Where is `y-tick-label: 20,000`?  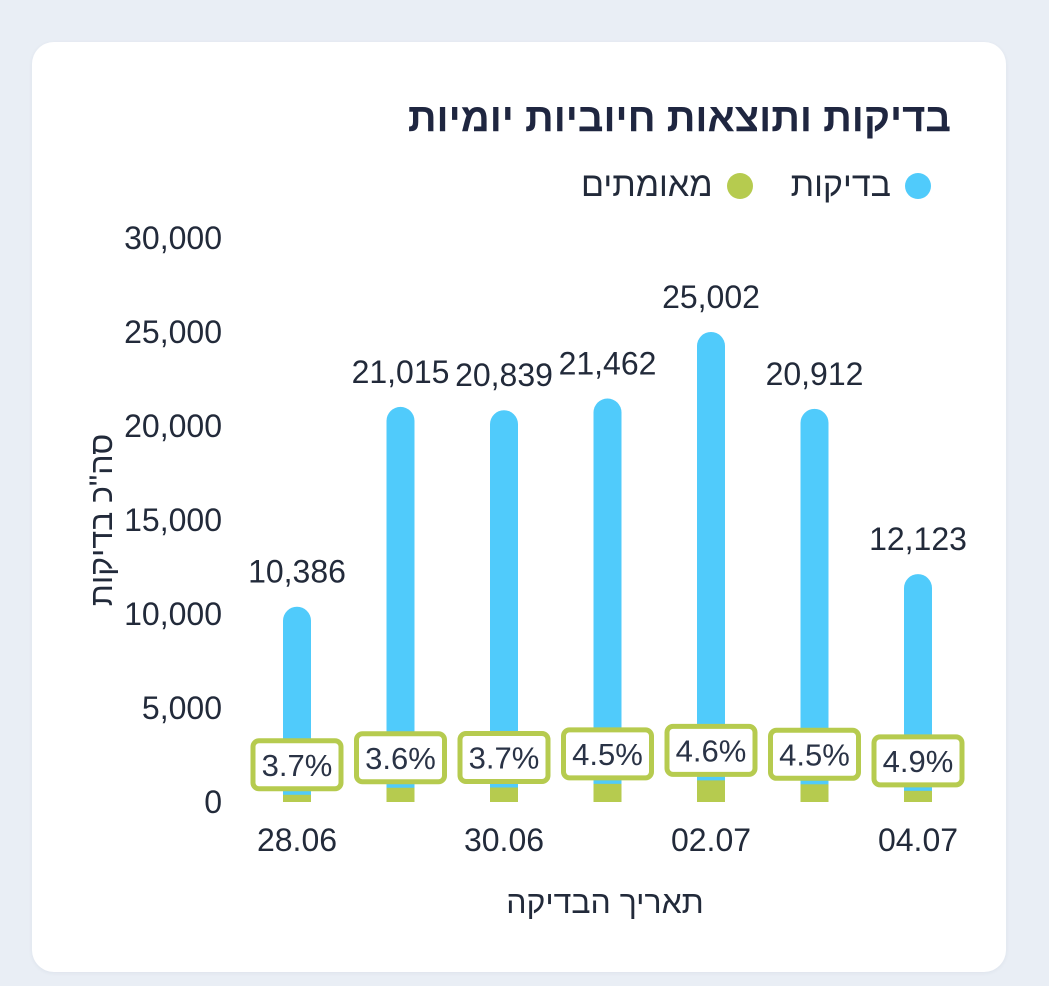
y-tick-label: 20,000 is located at coordinates (173, 426).